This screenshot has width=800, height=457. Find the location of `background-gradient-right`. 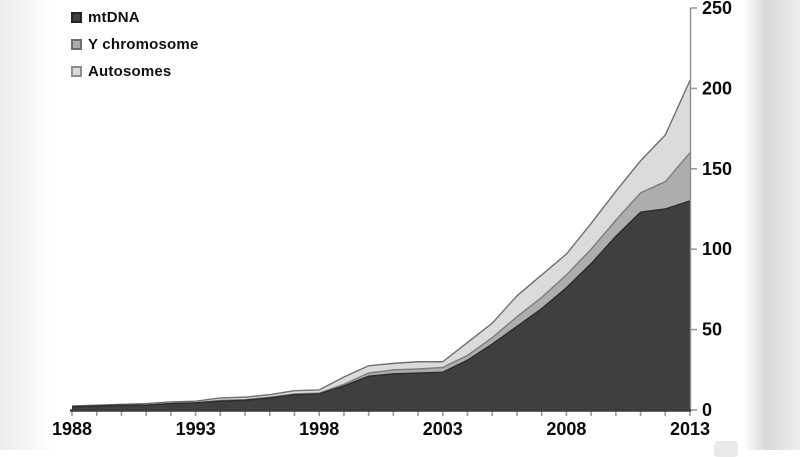

background-gradient-right is located at coordinates (772, 225).